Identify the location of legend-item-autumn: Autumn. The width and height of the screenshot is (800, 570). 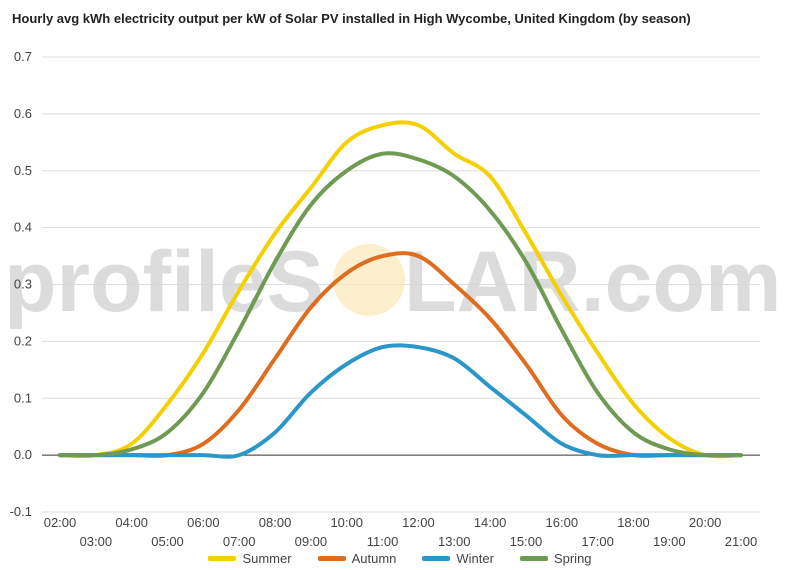
(357, 558).